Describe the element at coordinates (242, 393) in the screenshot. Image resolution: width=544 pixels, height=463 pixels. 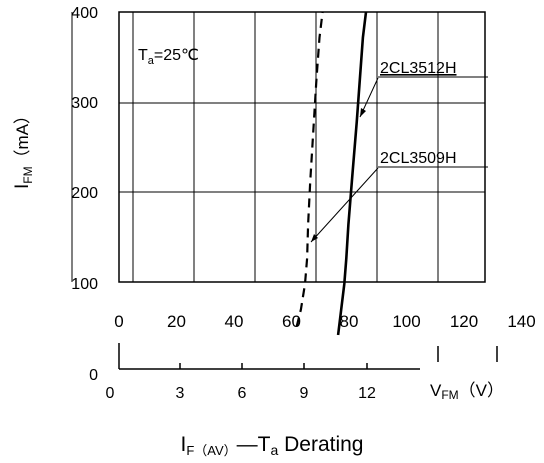
I see `lower-x-tick-label: 6` at that location.